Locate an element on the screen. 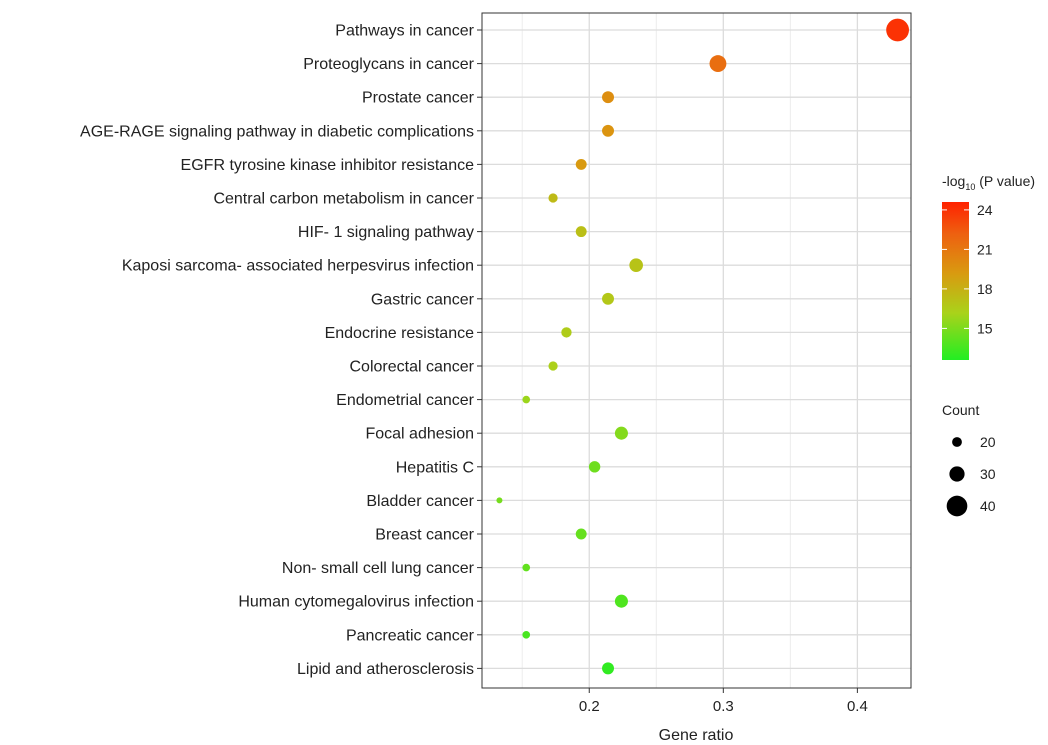 The image size is (1048, 745). colorbar is located at coordinates (955, 281).